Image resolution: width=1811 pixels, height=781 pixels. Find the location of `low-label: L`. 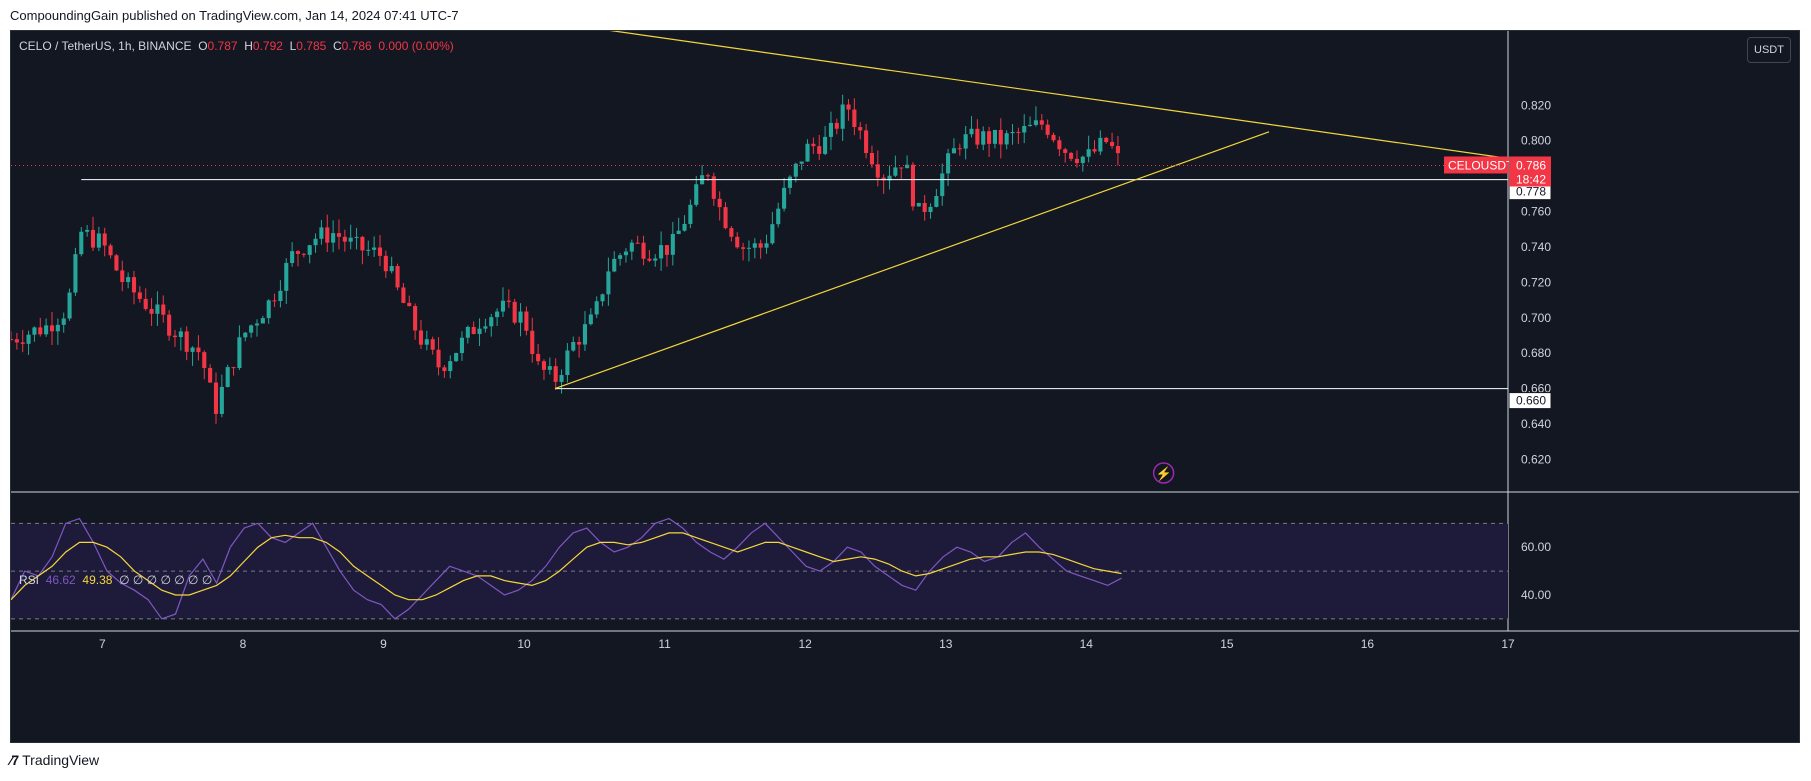

low-label: L is located at coordinates (293, 46).